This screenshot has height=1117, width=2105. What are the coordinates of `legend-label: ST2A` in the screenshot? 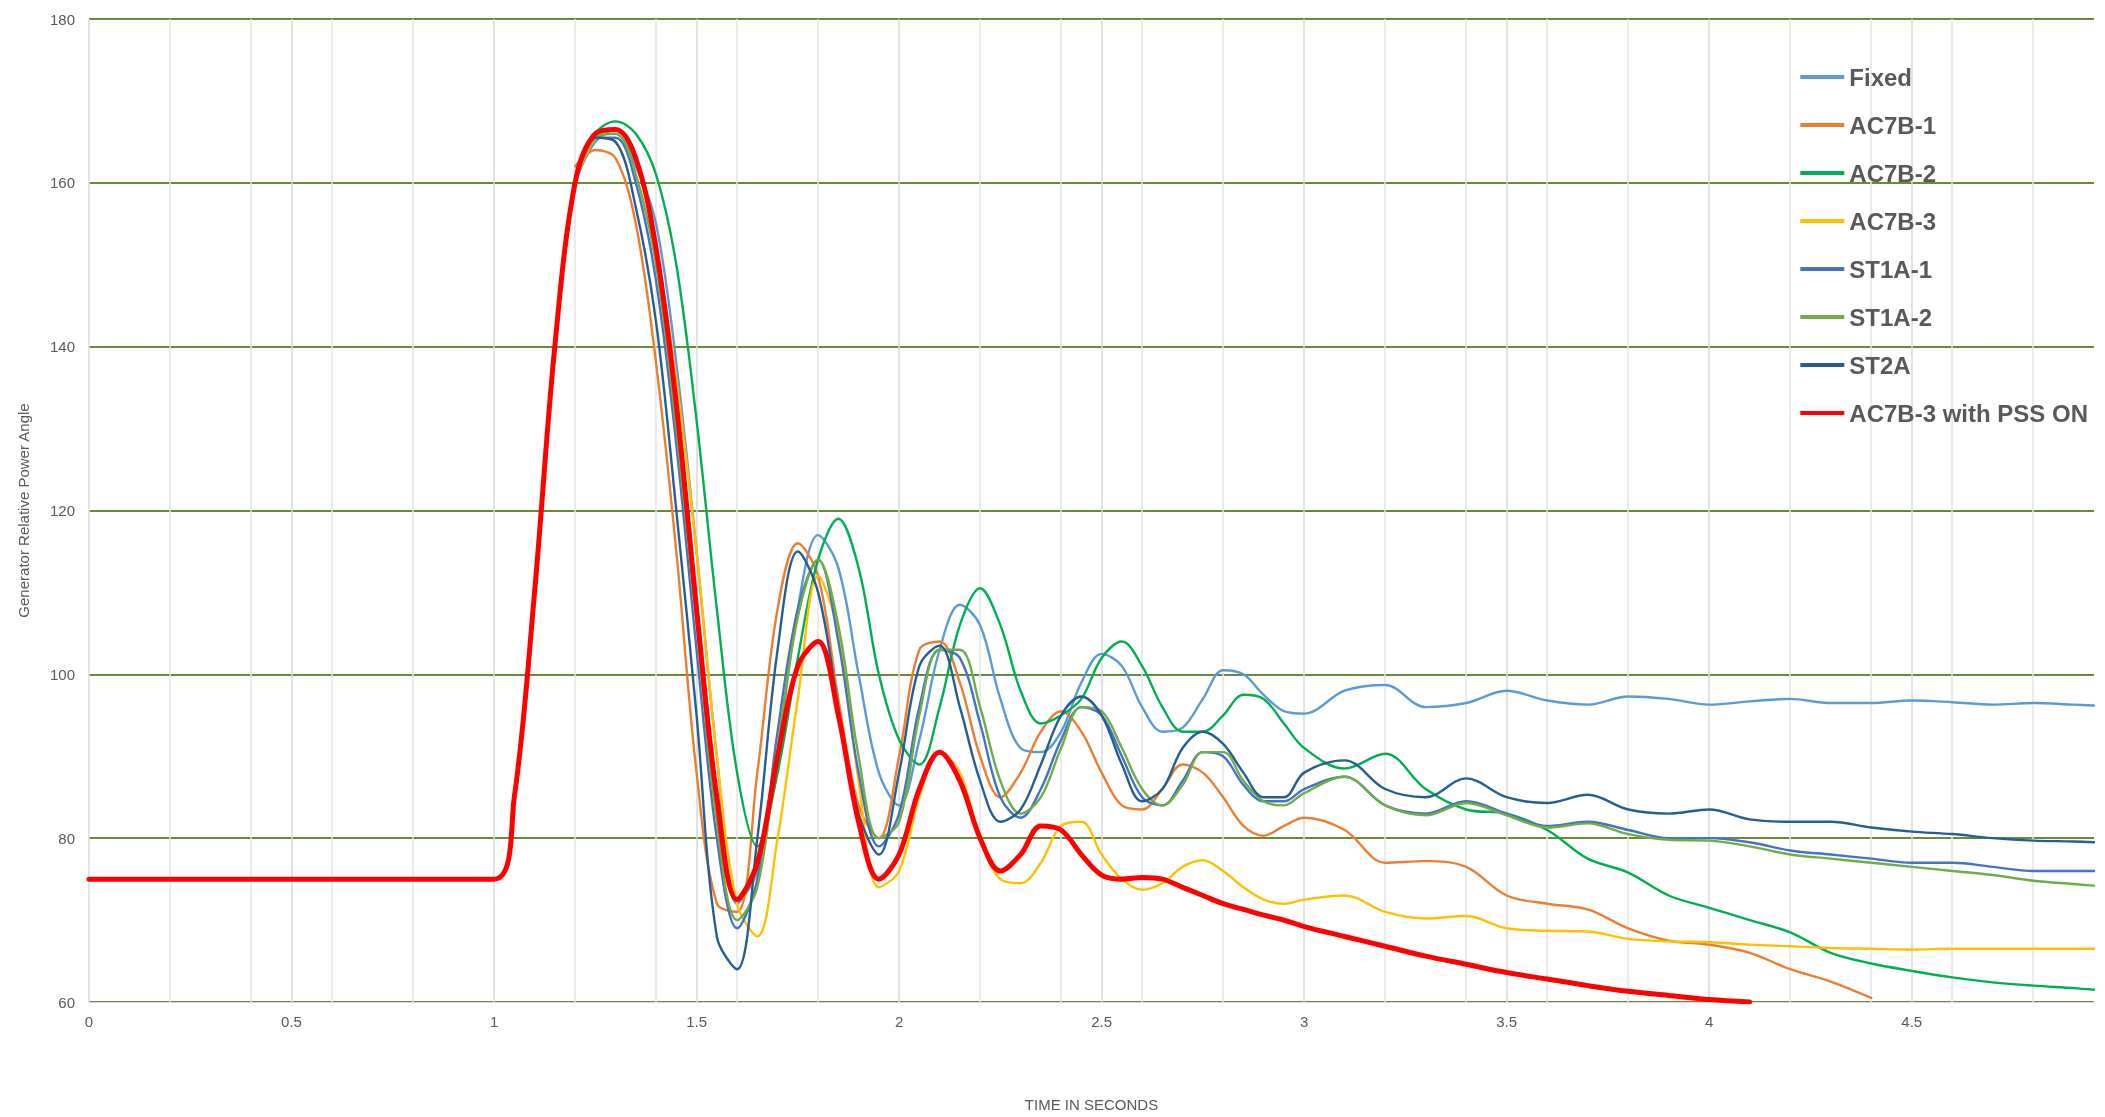 It's located at (1880, 365).